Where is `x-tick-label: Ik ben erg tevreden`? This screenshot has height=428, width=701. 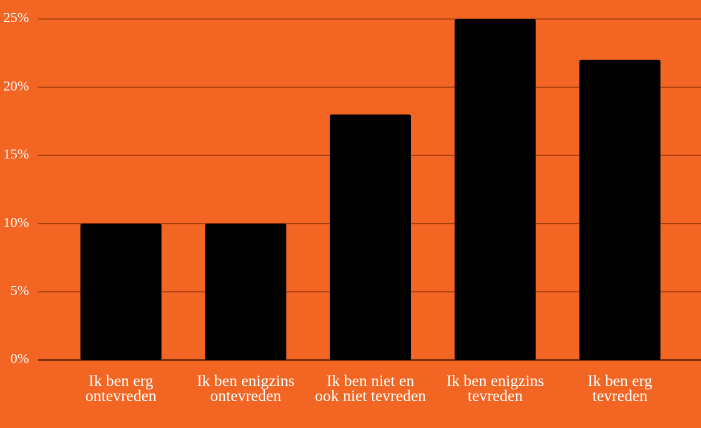
x-tick-label: Ik ben erg tevreden is located at coordinates (620, 389).